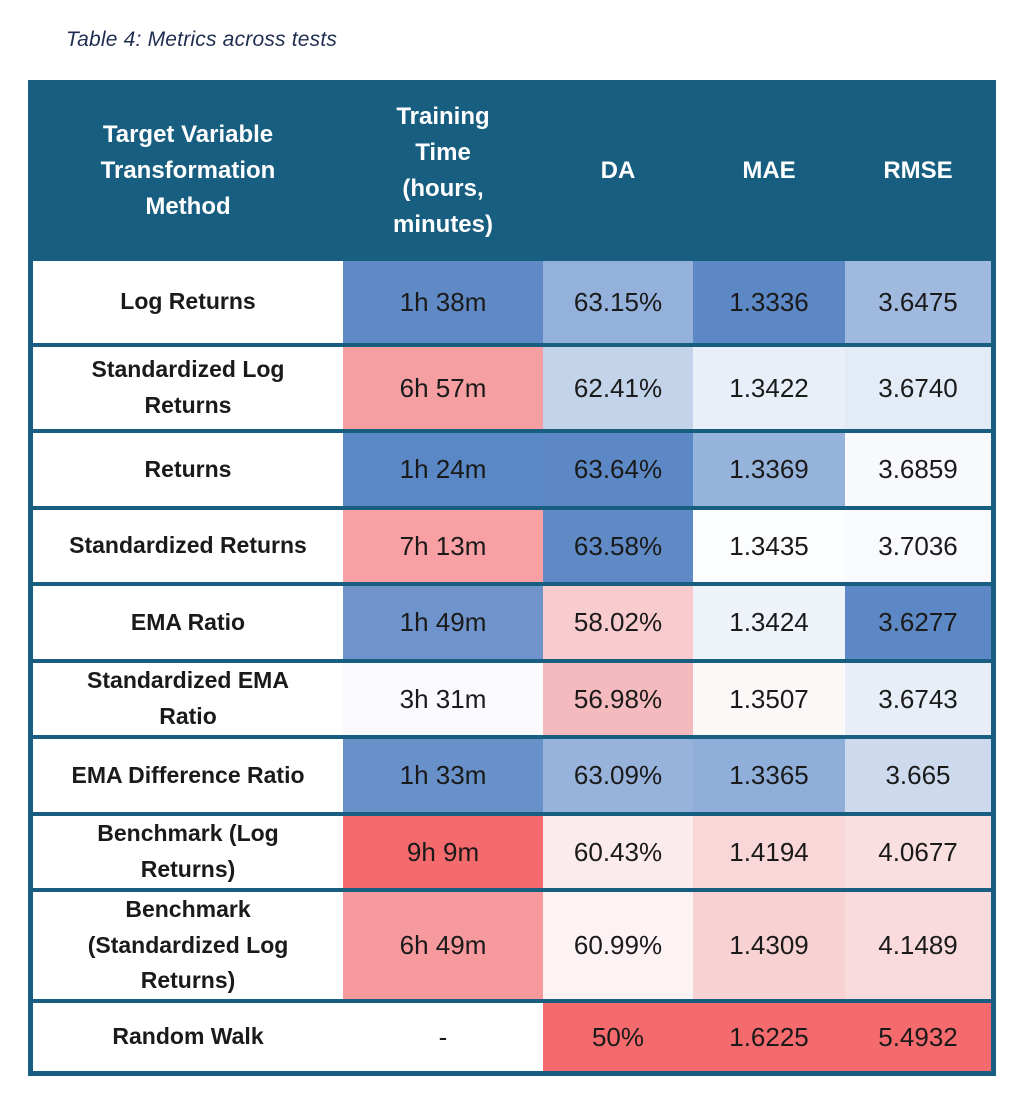 This screenshot has width=1014, height=1102. Describe the element at coordinates (769, 546) in the screenshot. I see `mae-cell: 1.3435` at that location.